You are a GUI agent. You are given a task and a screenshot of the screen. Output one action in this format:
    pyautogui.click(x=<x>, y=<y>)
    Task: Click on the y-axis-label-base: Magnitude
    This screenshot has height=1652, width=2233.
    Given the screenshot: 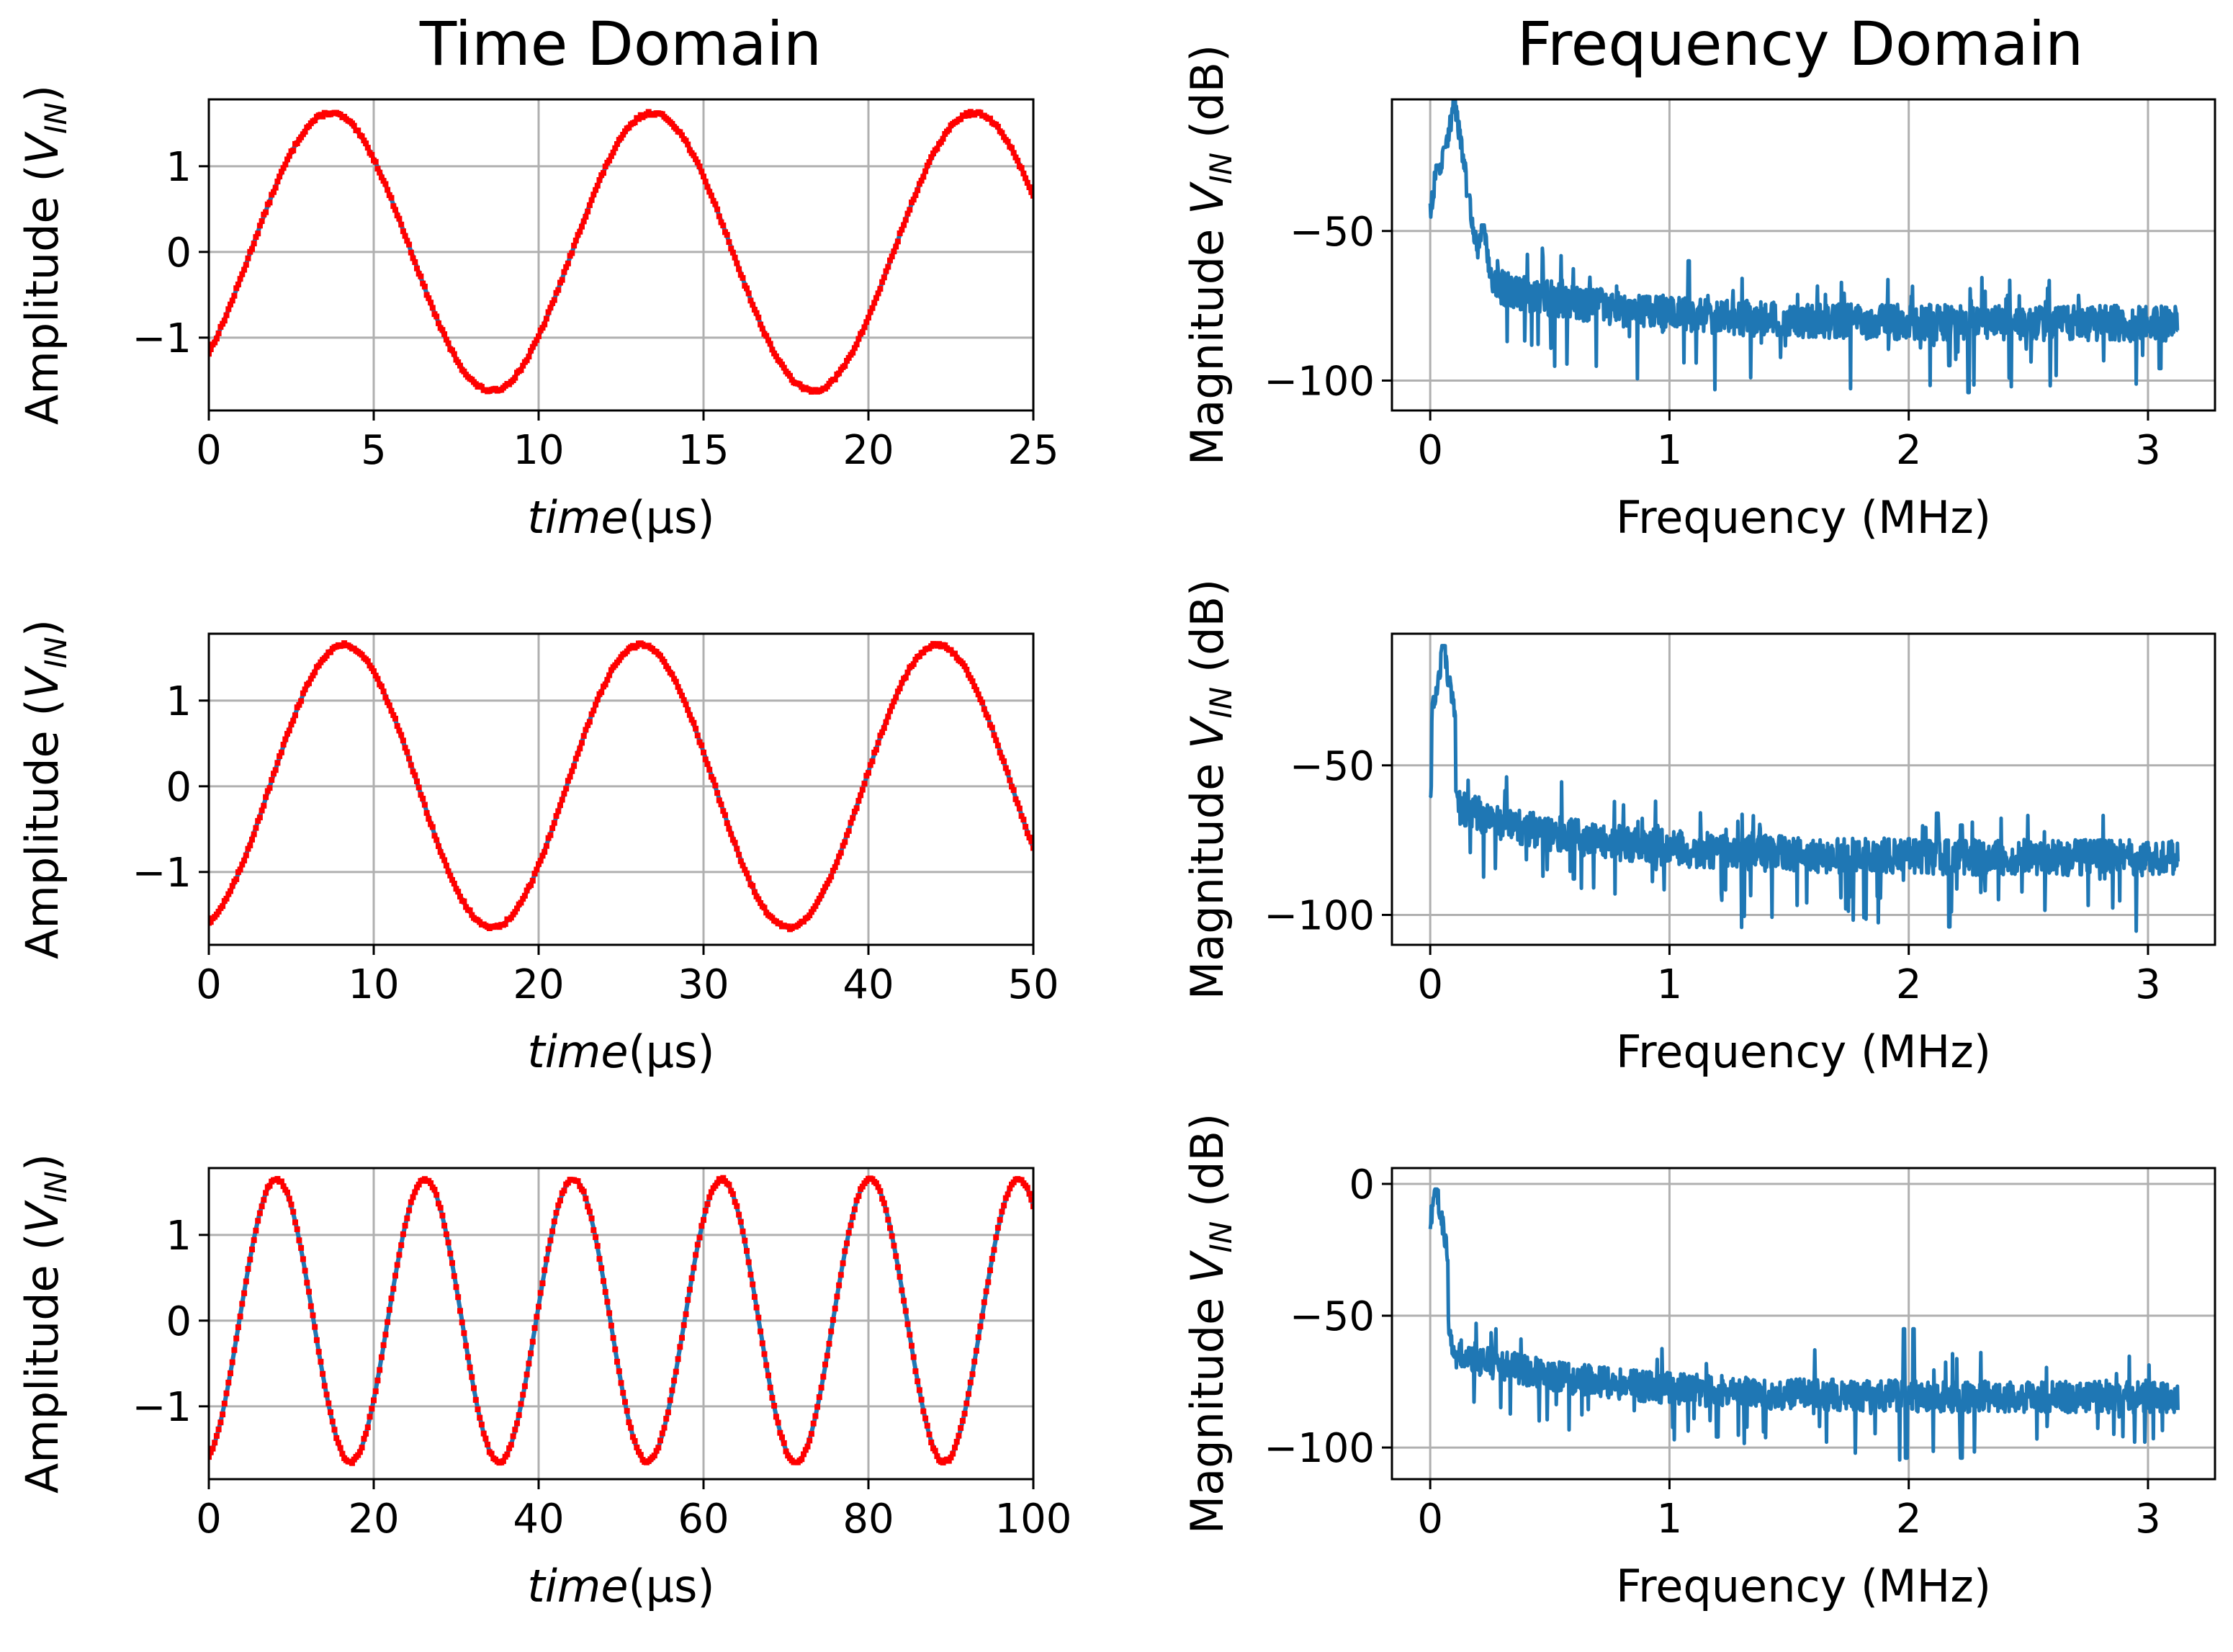 What is the action you would take?
    pyautogui.click(x=1207, y=874)
    